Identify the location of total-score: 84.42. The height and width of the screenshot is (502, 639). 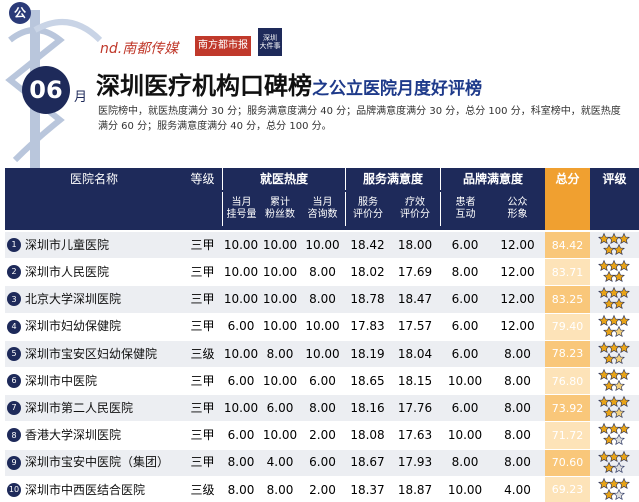
(567, 245).